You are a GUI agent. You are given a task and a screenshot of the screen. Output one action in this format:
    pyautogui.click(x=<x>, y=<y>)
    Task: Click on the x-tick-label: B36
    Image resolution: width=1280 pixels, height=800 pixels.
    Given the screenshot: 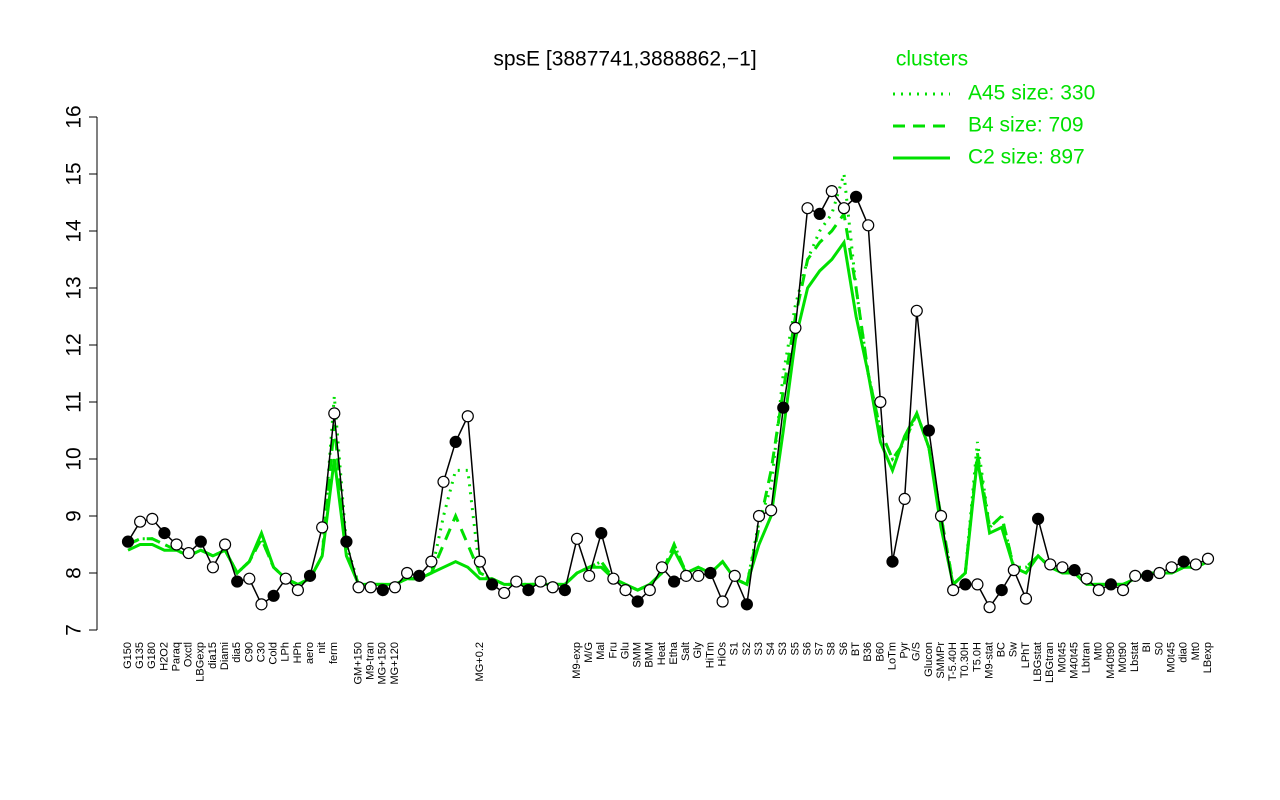 What is the action you would take?
    pyautogui.click(x=868, y=652)
    